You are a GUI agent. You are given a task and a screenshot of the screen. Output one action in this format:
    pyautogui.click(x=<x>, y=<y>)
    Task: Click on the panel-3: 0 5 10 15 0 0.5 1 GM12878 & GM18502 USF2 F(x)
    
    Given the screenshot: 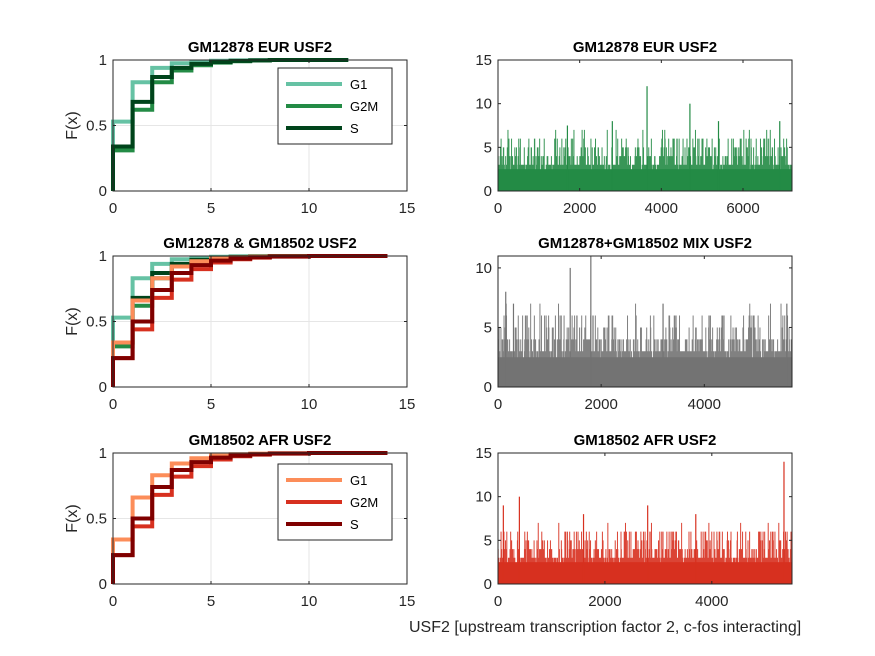 What is the action you would take?
    pyautogui.click(x=239, y=324)
    